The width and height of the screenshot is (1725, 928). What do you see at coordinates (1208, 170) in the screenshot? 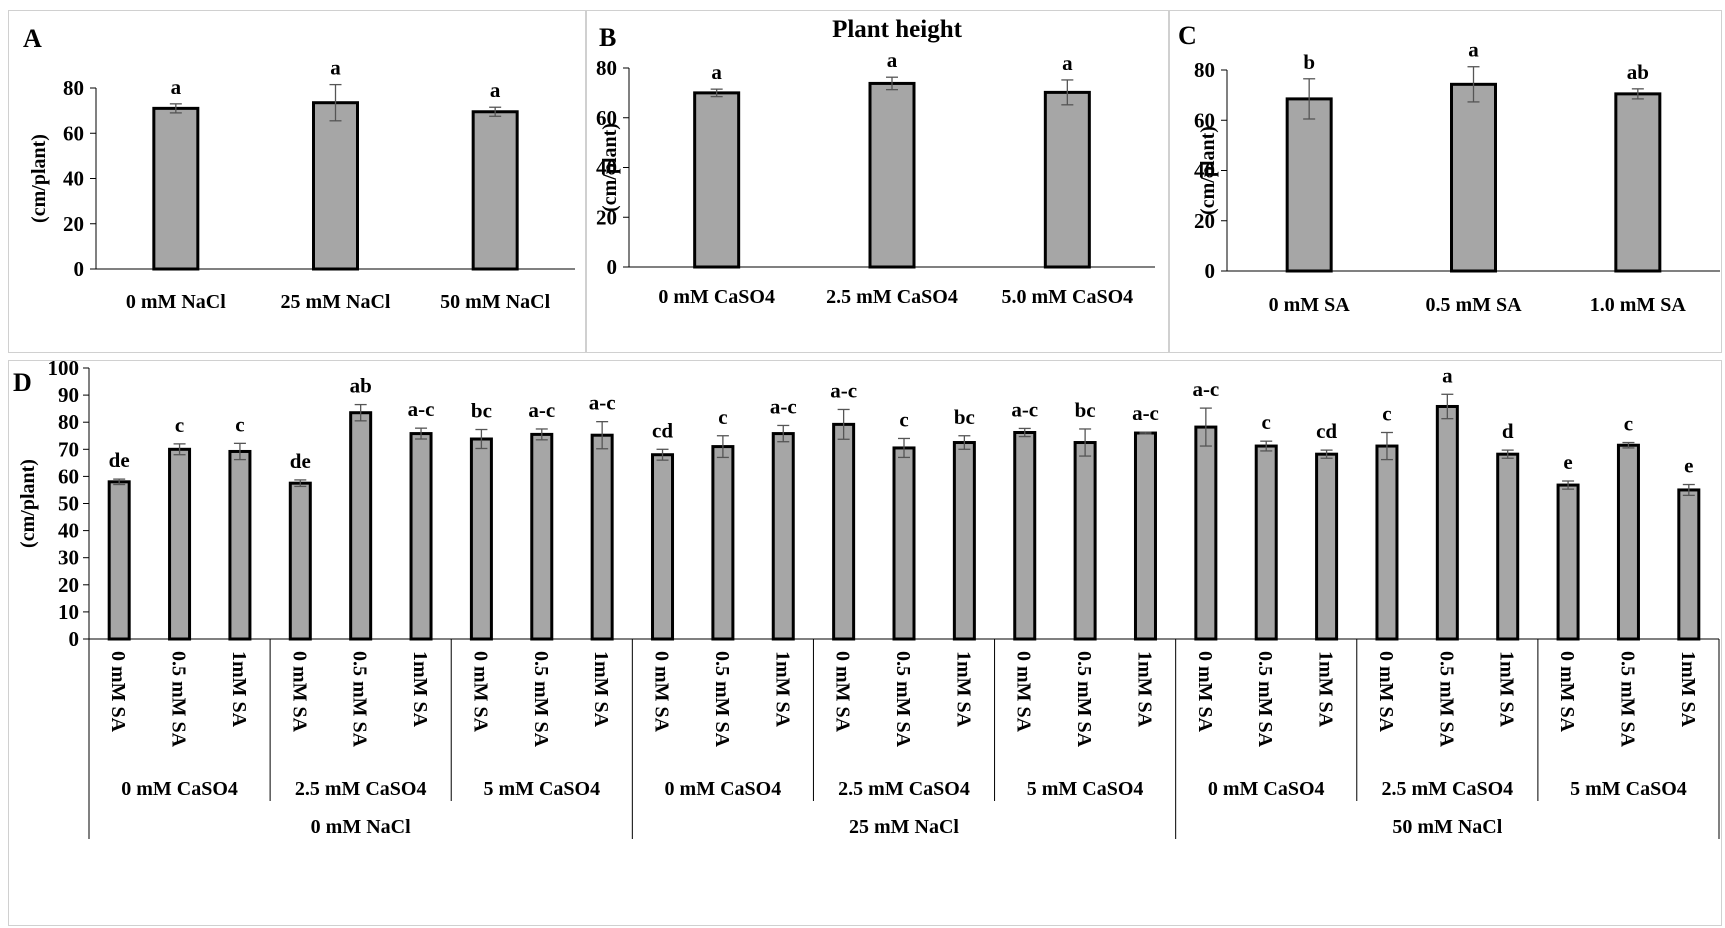
I see `y-axis-label-c: (cm/plant)` at bounding box center [1208, 170].